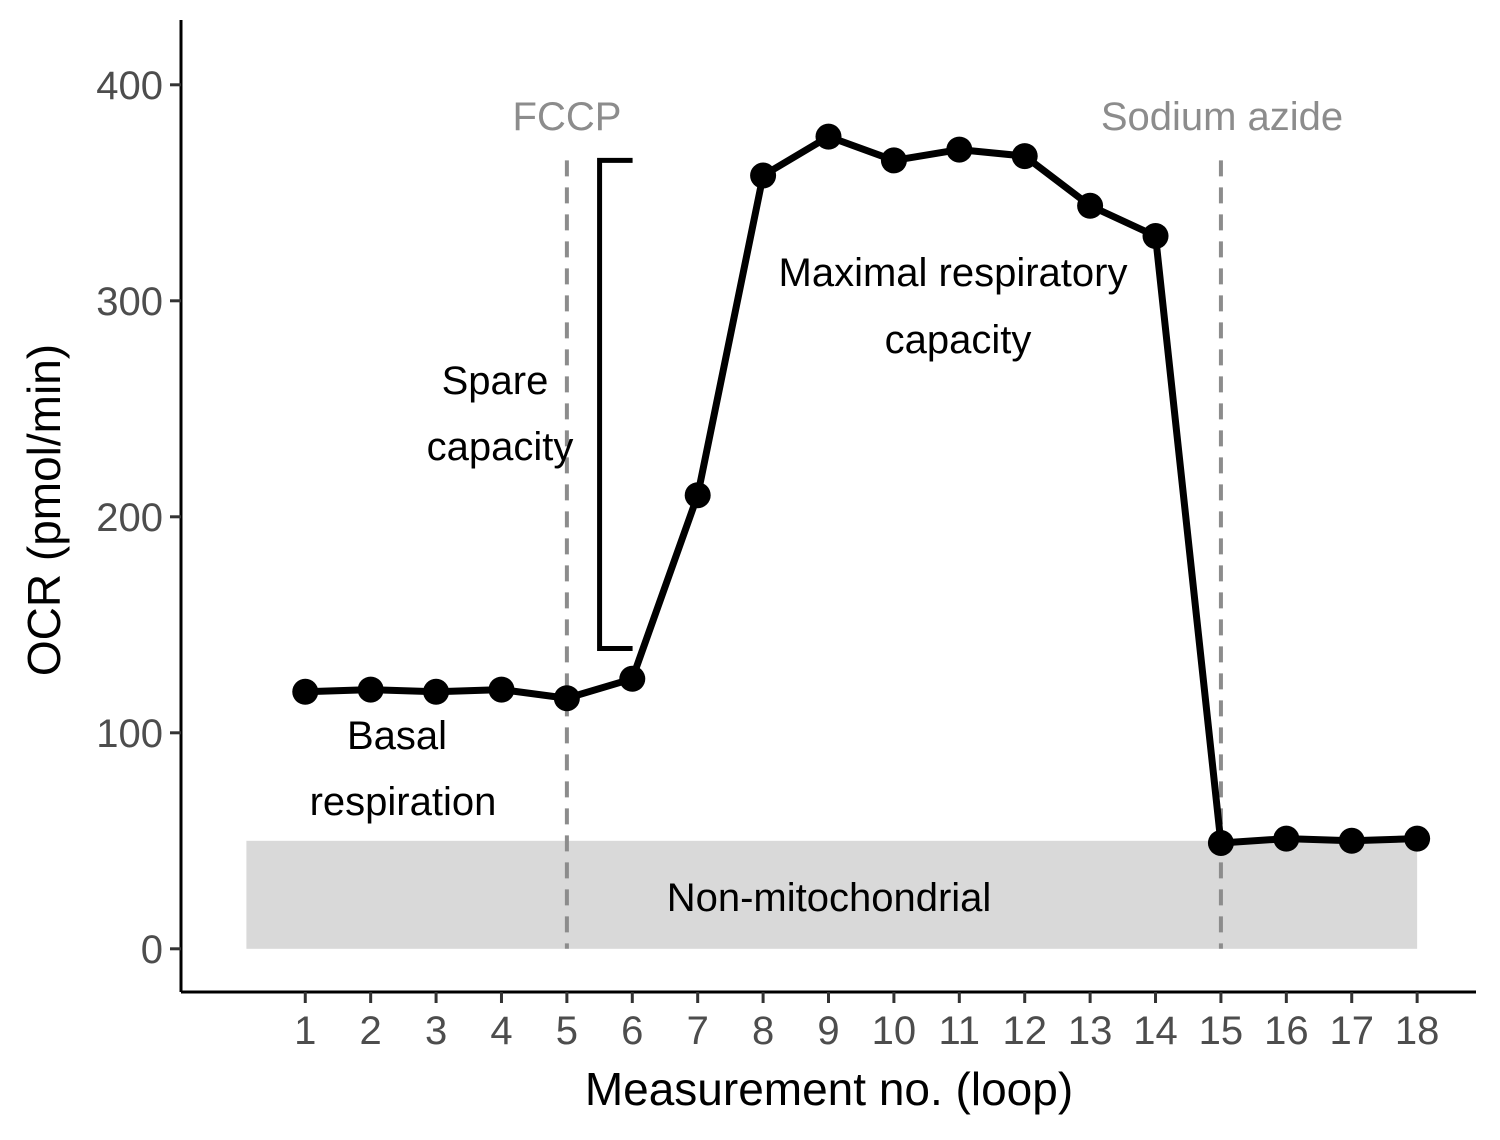 The width and height of the screenshot is (1500, 1140). Describe the element at coordinates (129, 302) in the screenshot. I see `y-tick-label-300: 300` at that location.